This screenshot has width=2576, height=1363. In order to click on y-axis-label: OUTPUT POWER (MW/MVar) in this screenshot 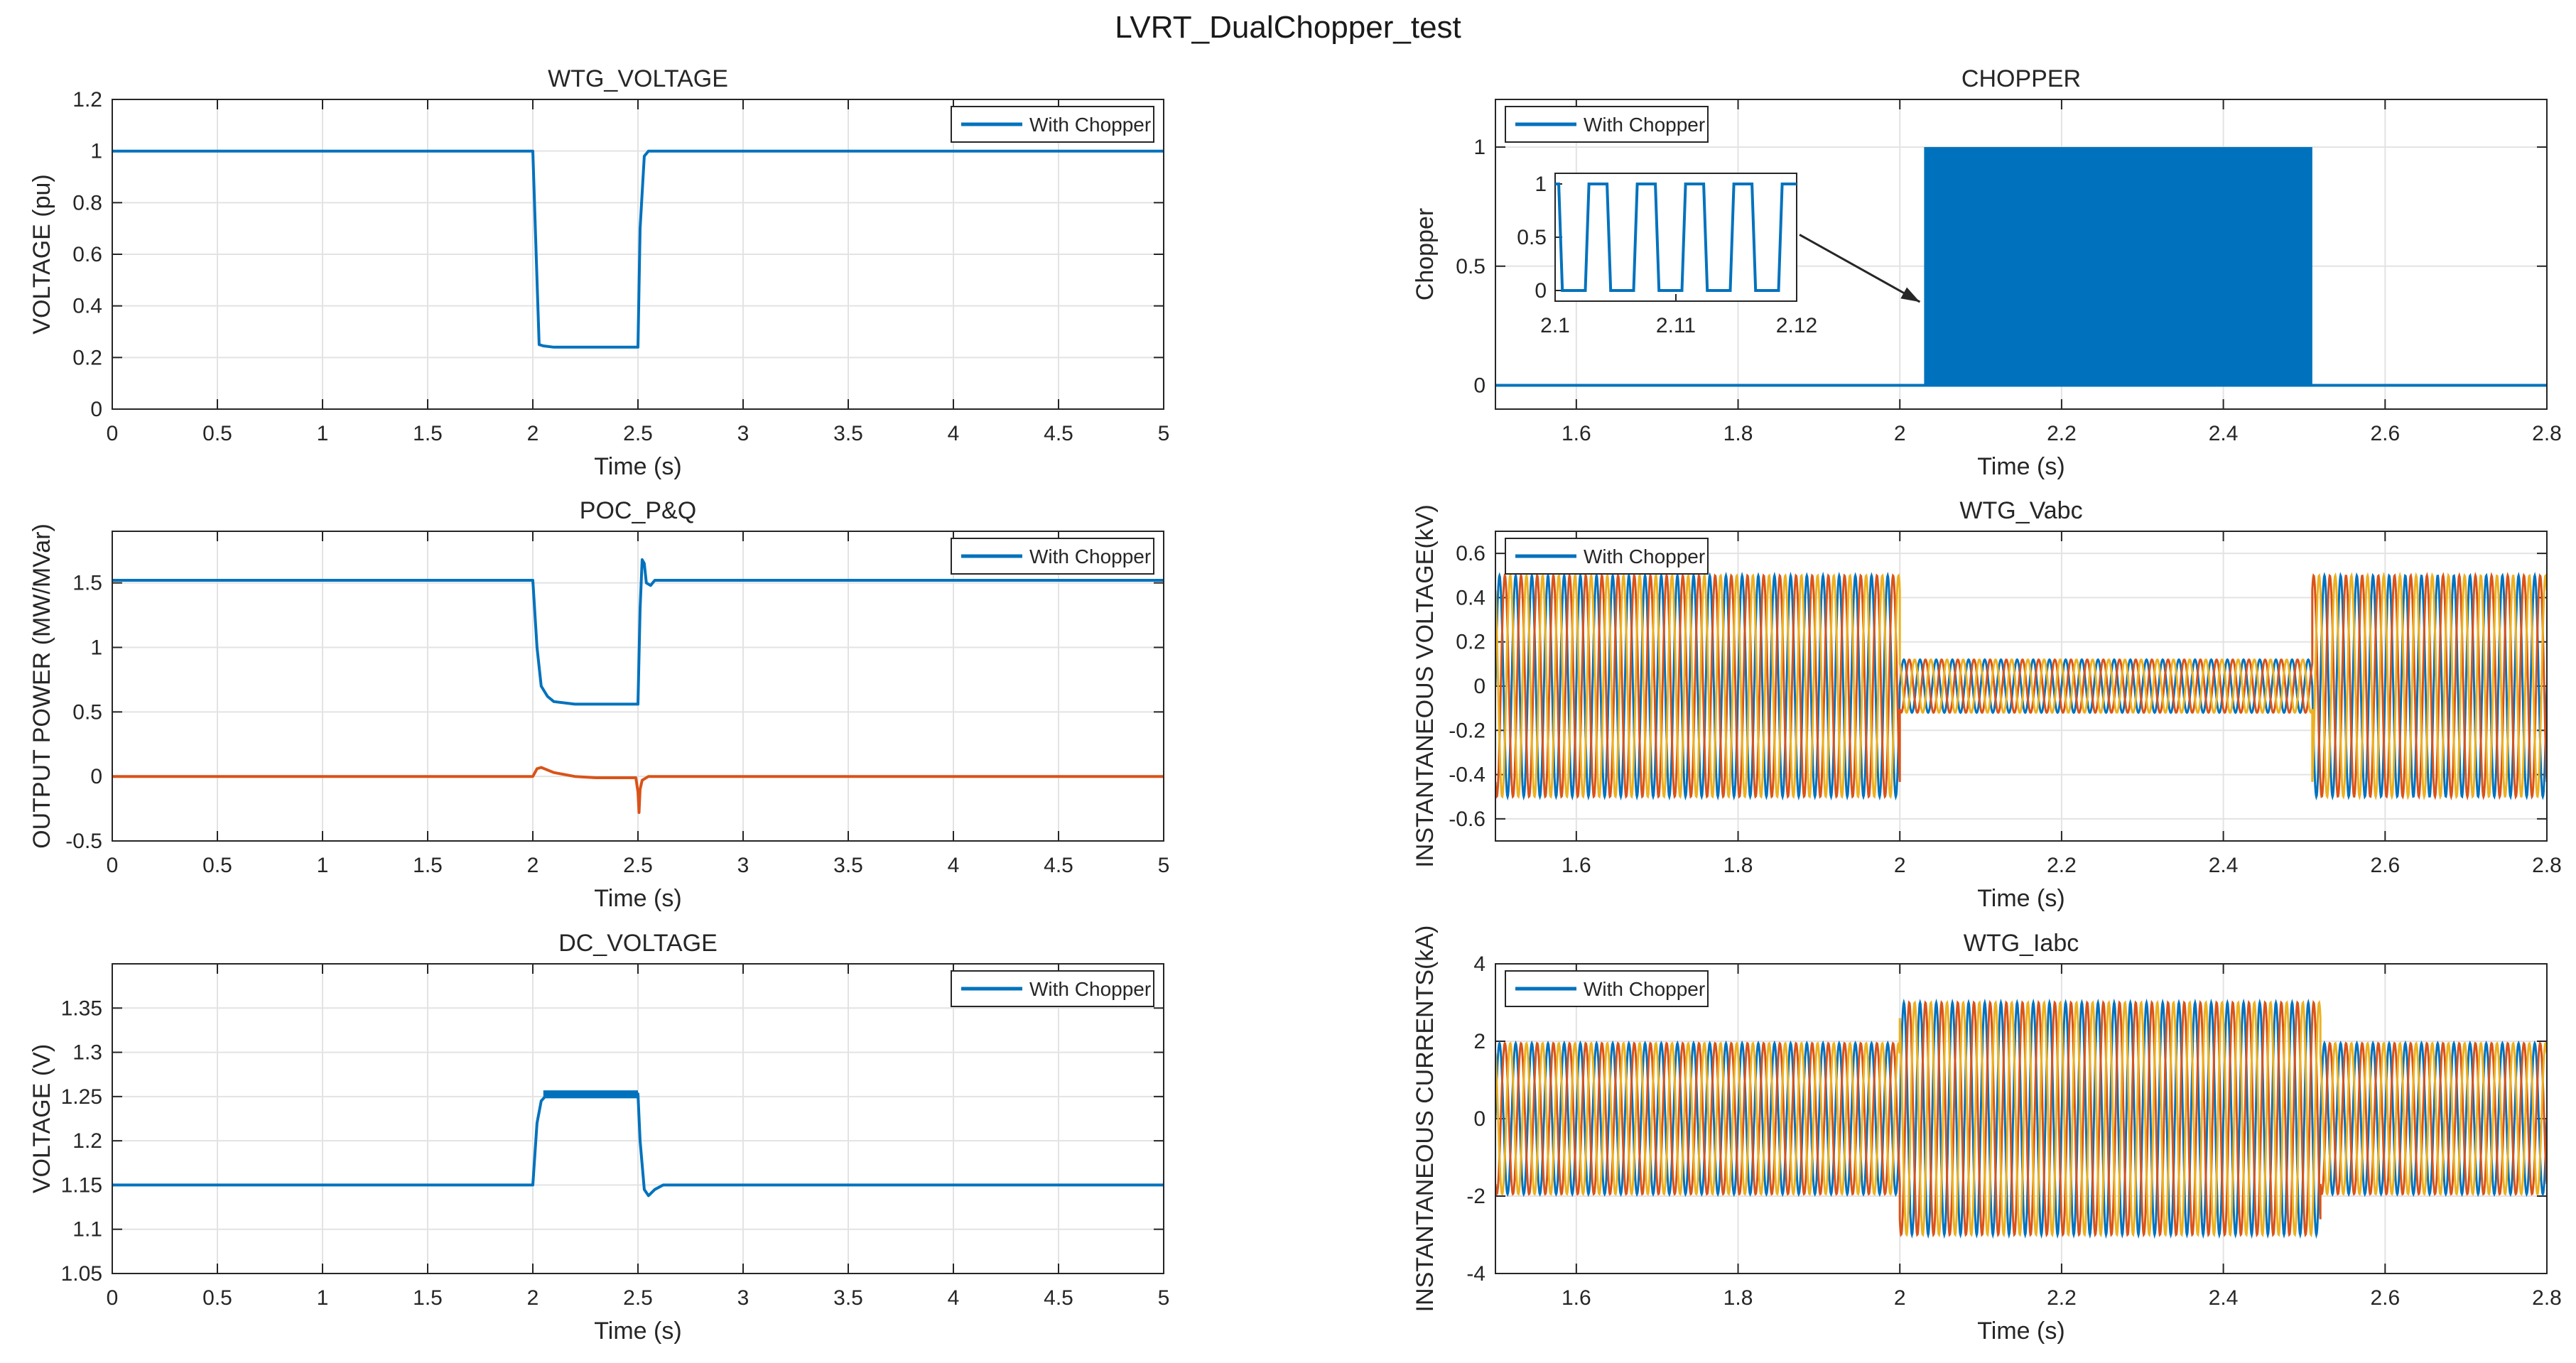, I will do `click(41, 686)`.